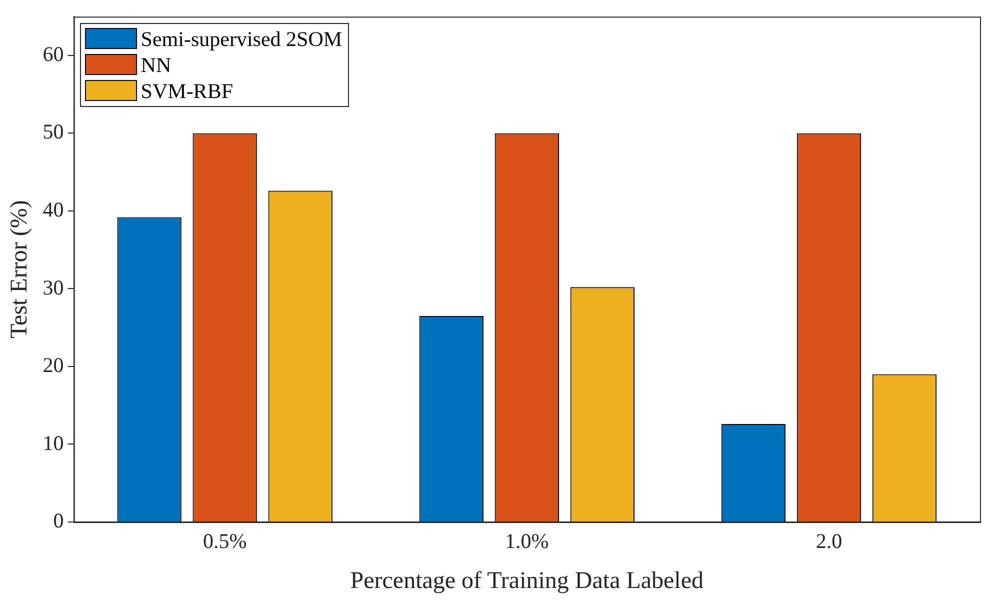 The height and width of the screenshot is (602, 990). I want to click on x-tick-label: 0.5%, so click(224, 541).